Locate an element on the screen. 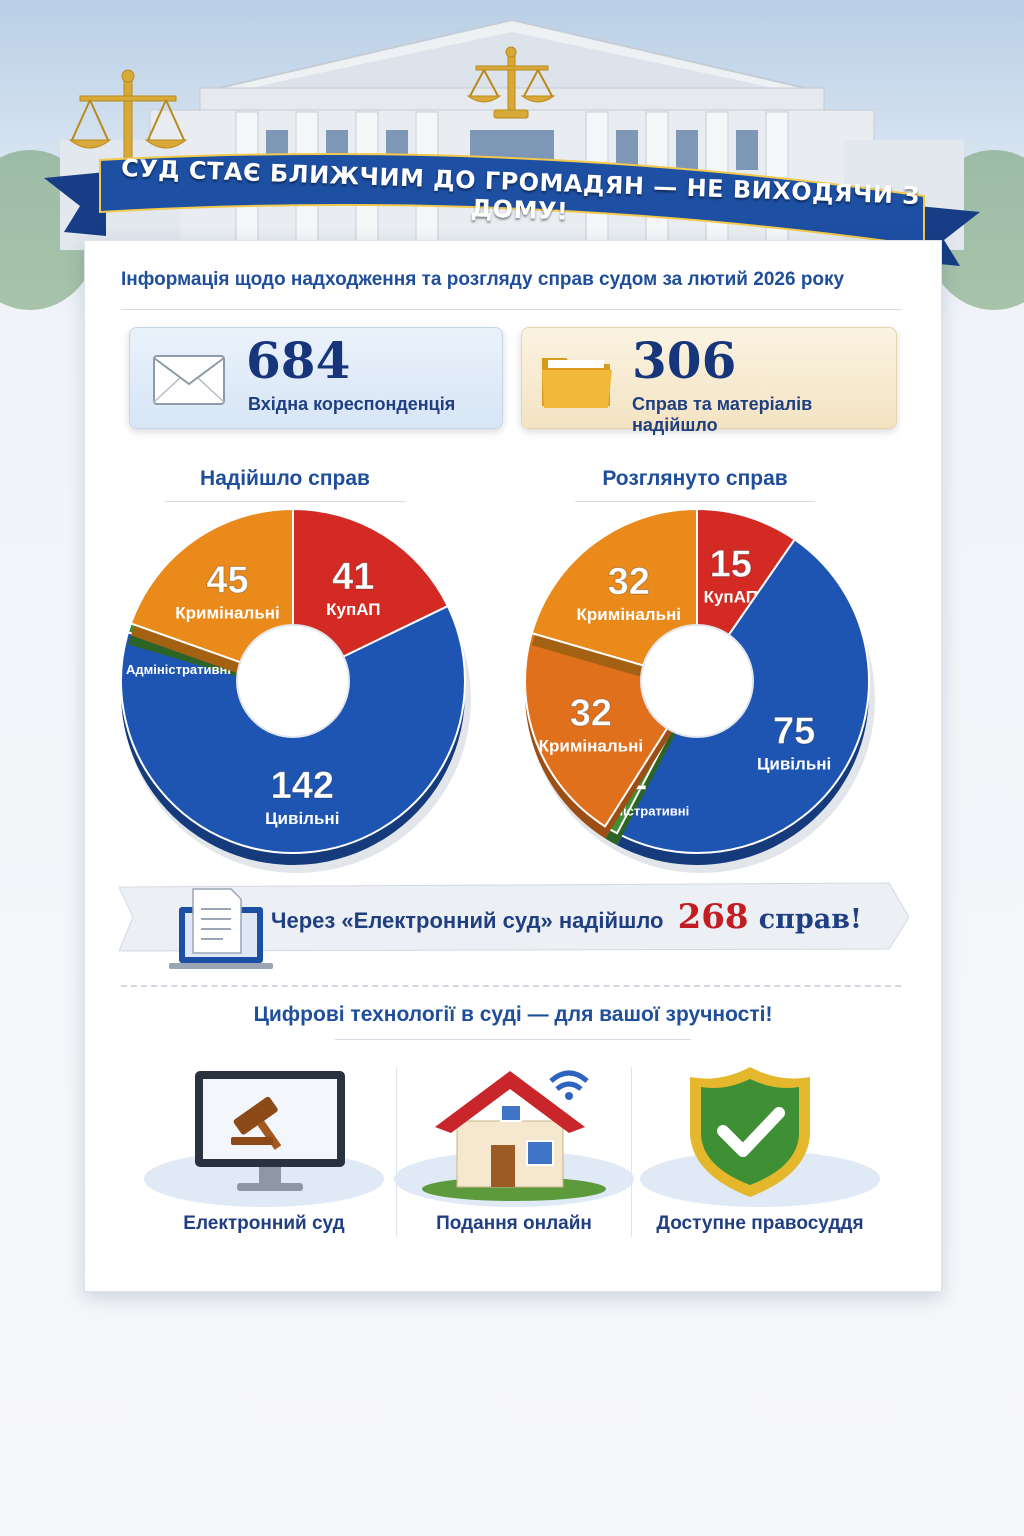 This screenshot has height=1536, width=1024. scales-icon-center is located at coordinates (511, 82).